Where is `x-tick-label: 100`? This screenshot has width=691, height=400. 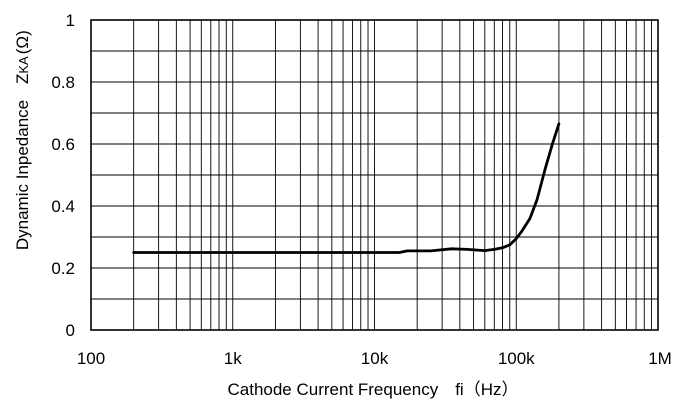
x-tick-label: 100 is located at coordinates (91, 358).